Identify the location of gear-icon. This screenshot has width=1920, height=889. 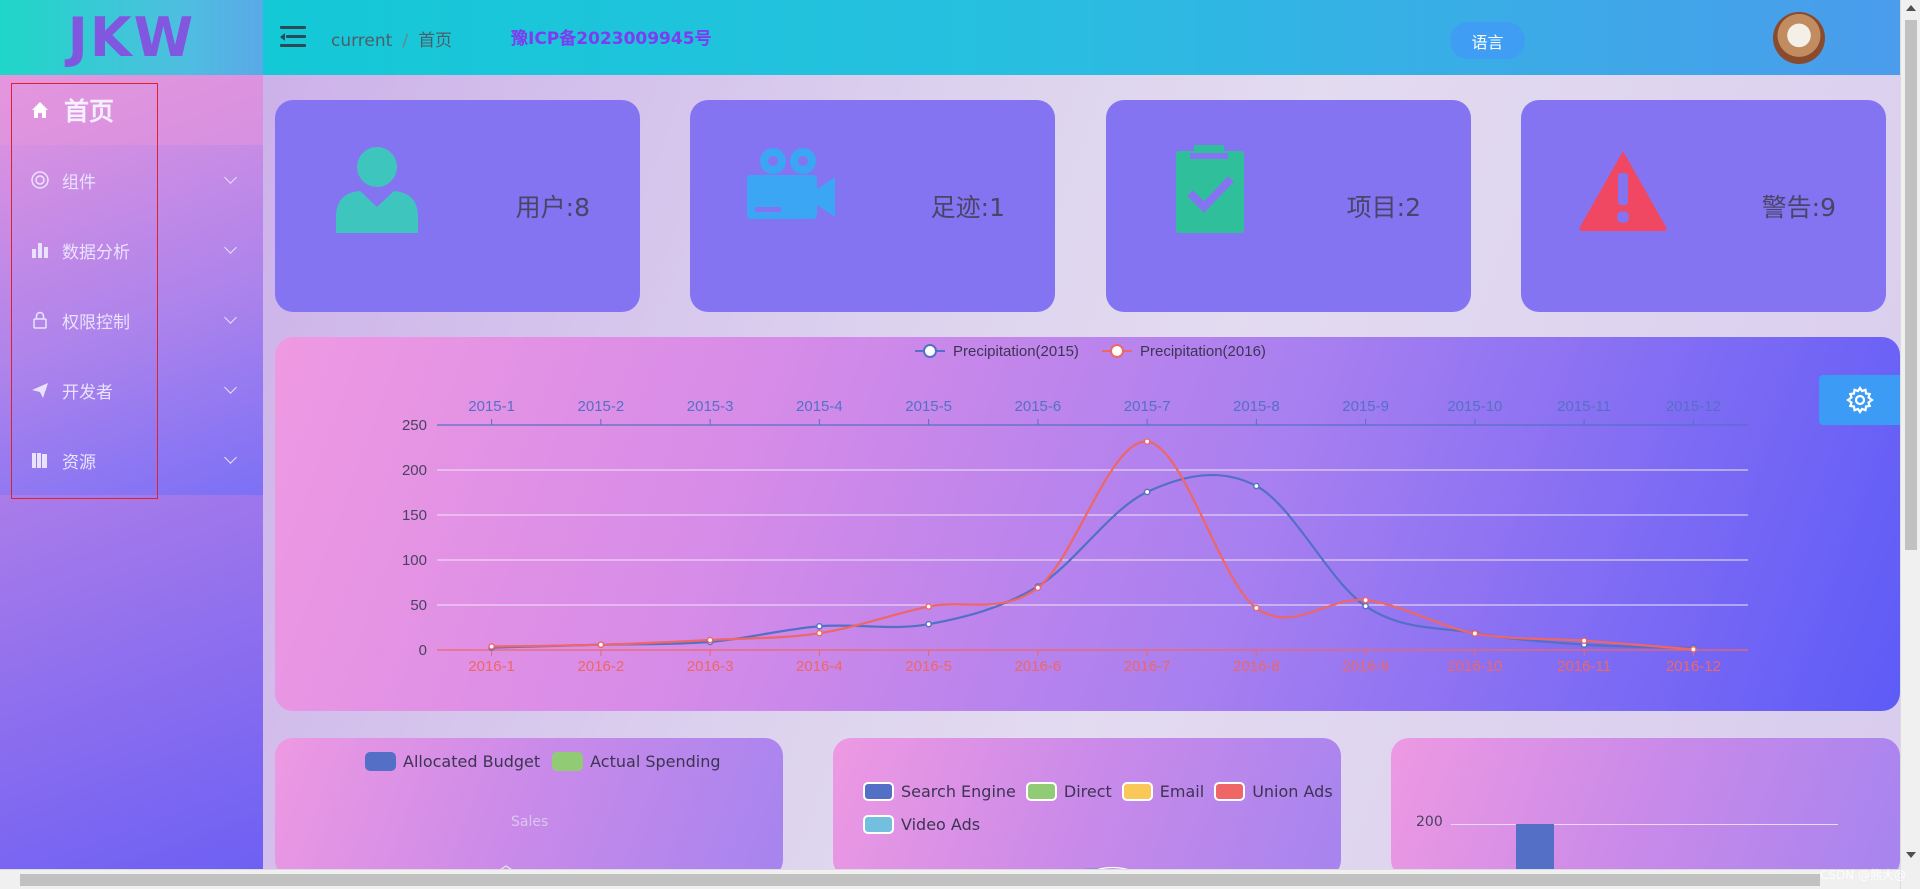
(1859, 400).